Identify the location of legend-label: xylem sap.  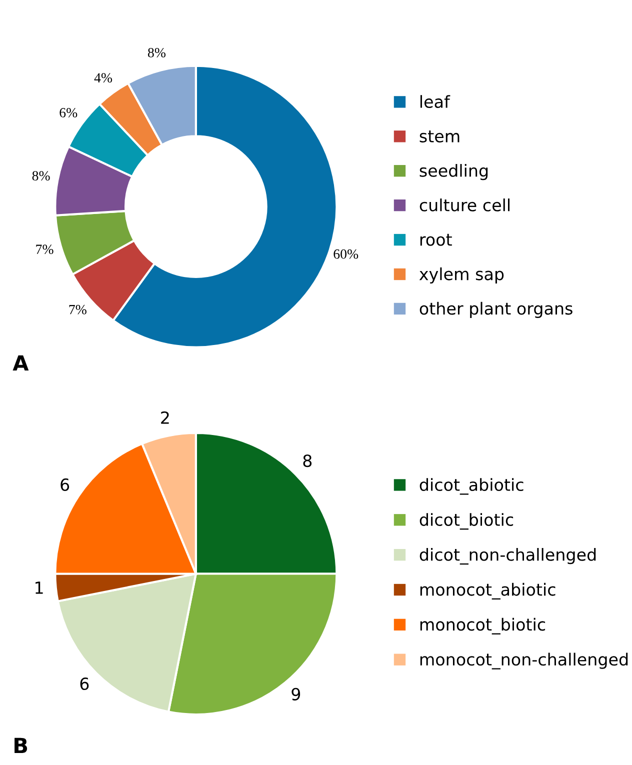
(461, 275).